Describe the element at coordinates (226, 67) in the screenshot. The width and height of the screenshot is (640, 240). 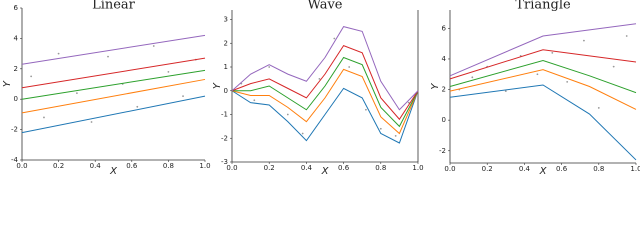
I see `y-tick-label: 1` at that location.